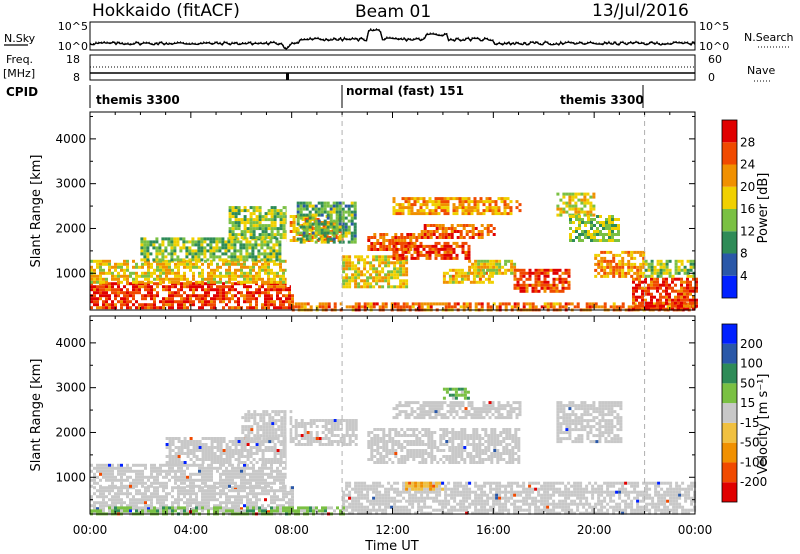 This screenshot has width=800, height=554. I want to click on heatmap-region, so click(576, 204).